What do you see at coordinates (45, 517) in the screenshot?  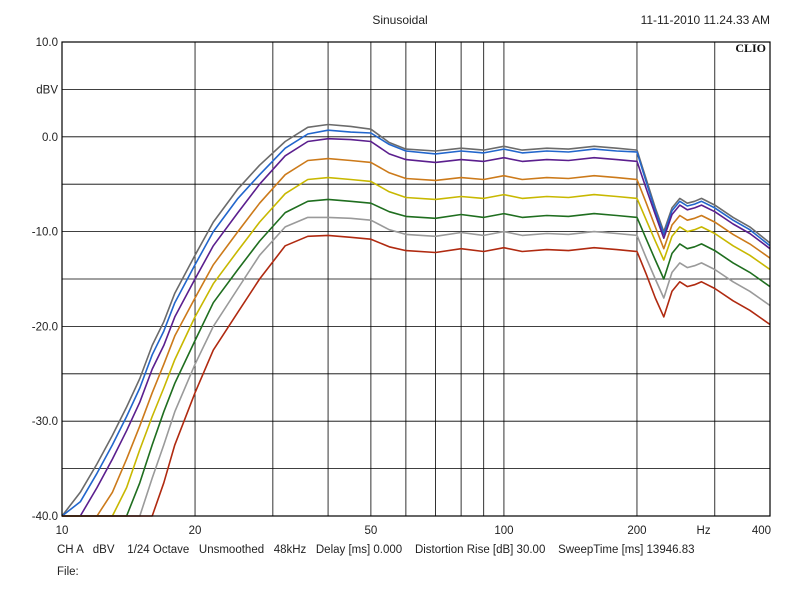 I see `y-tick-label: -40.0` at bounding box center [45, 517].